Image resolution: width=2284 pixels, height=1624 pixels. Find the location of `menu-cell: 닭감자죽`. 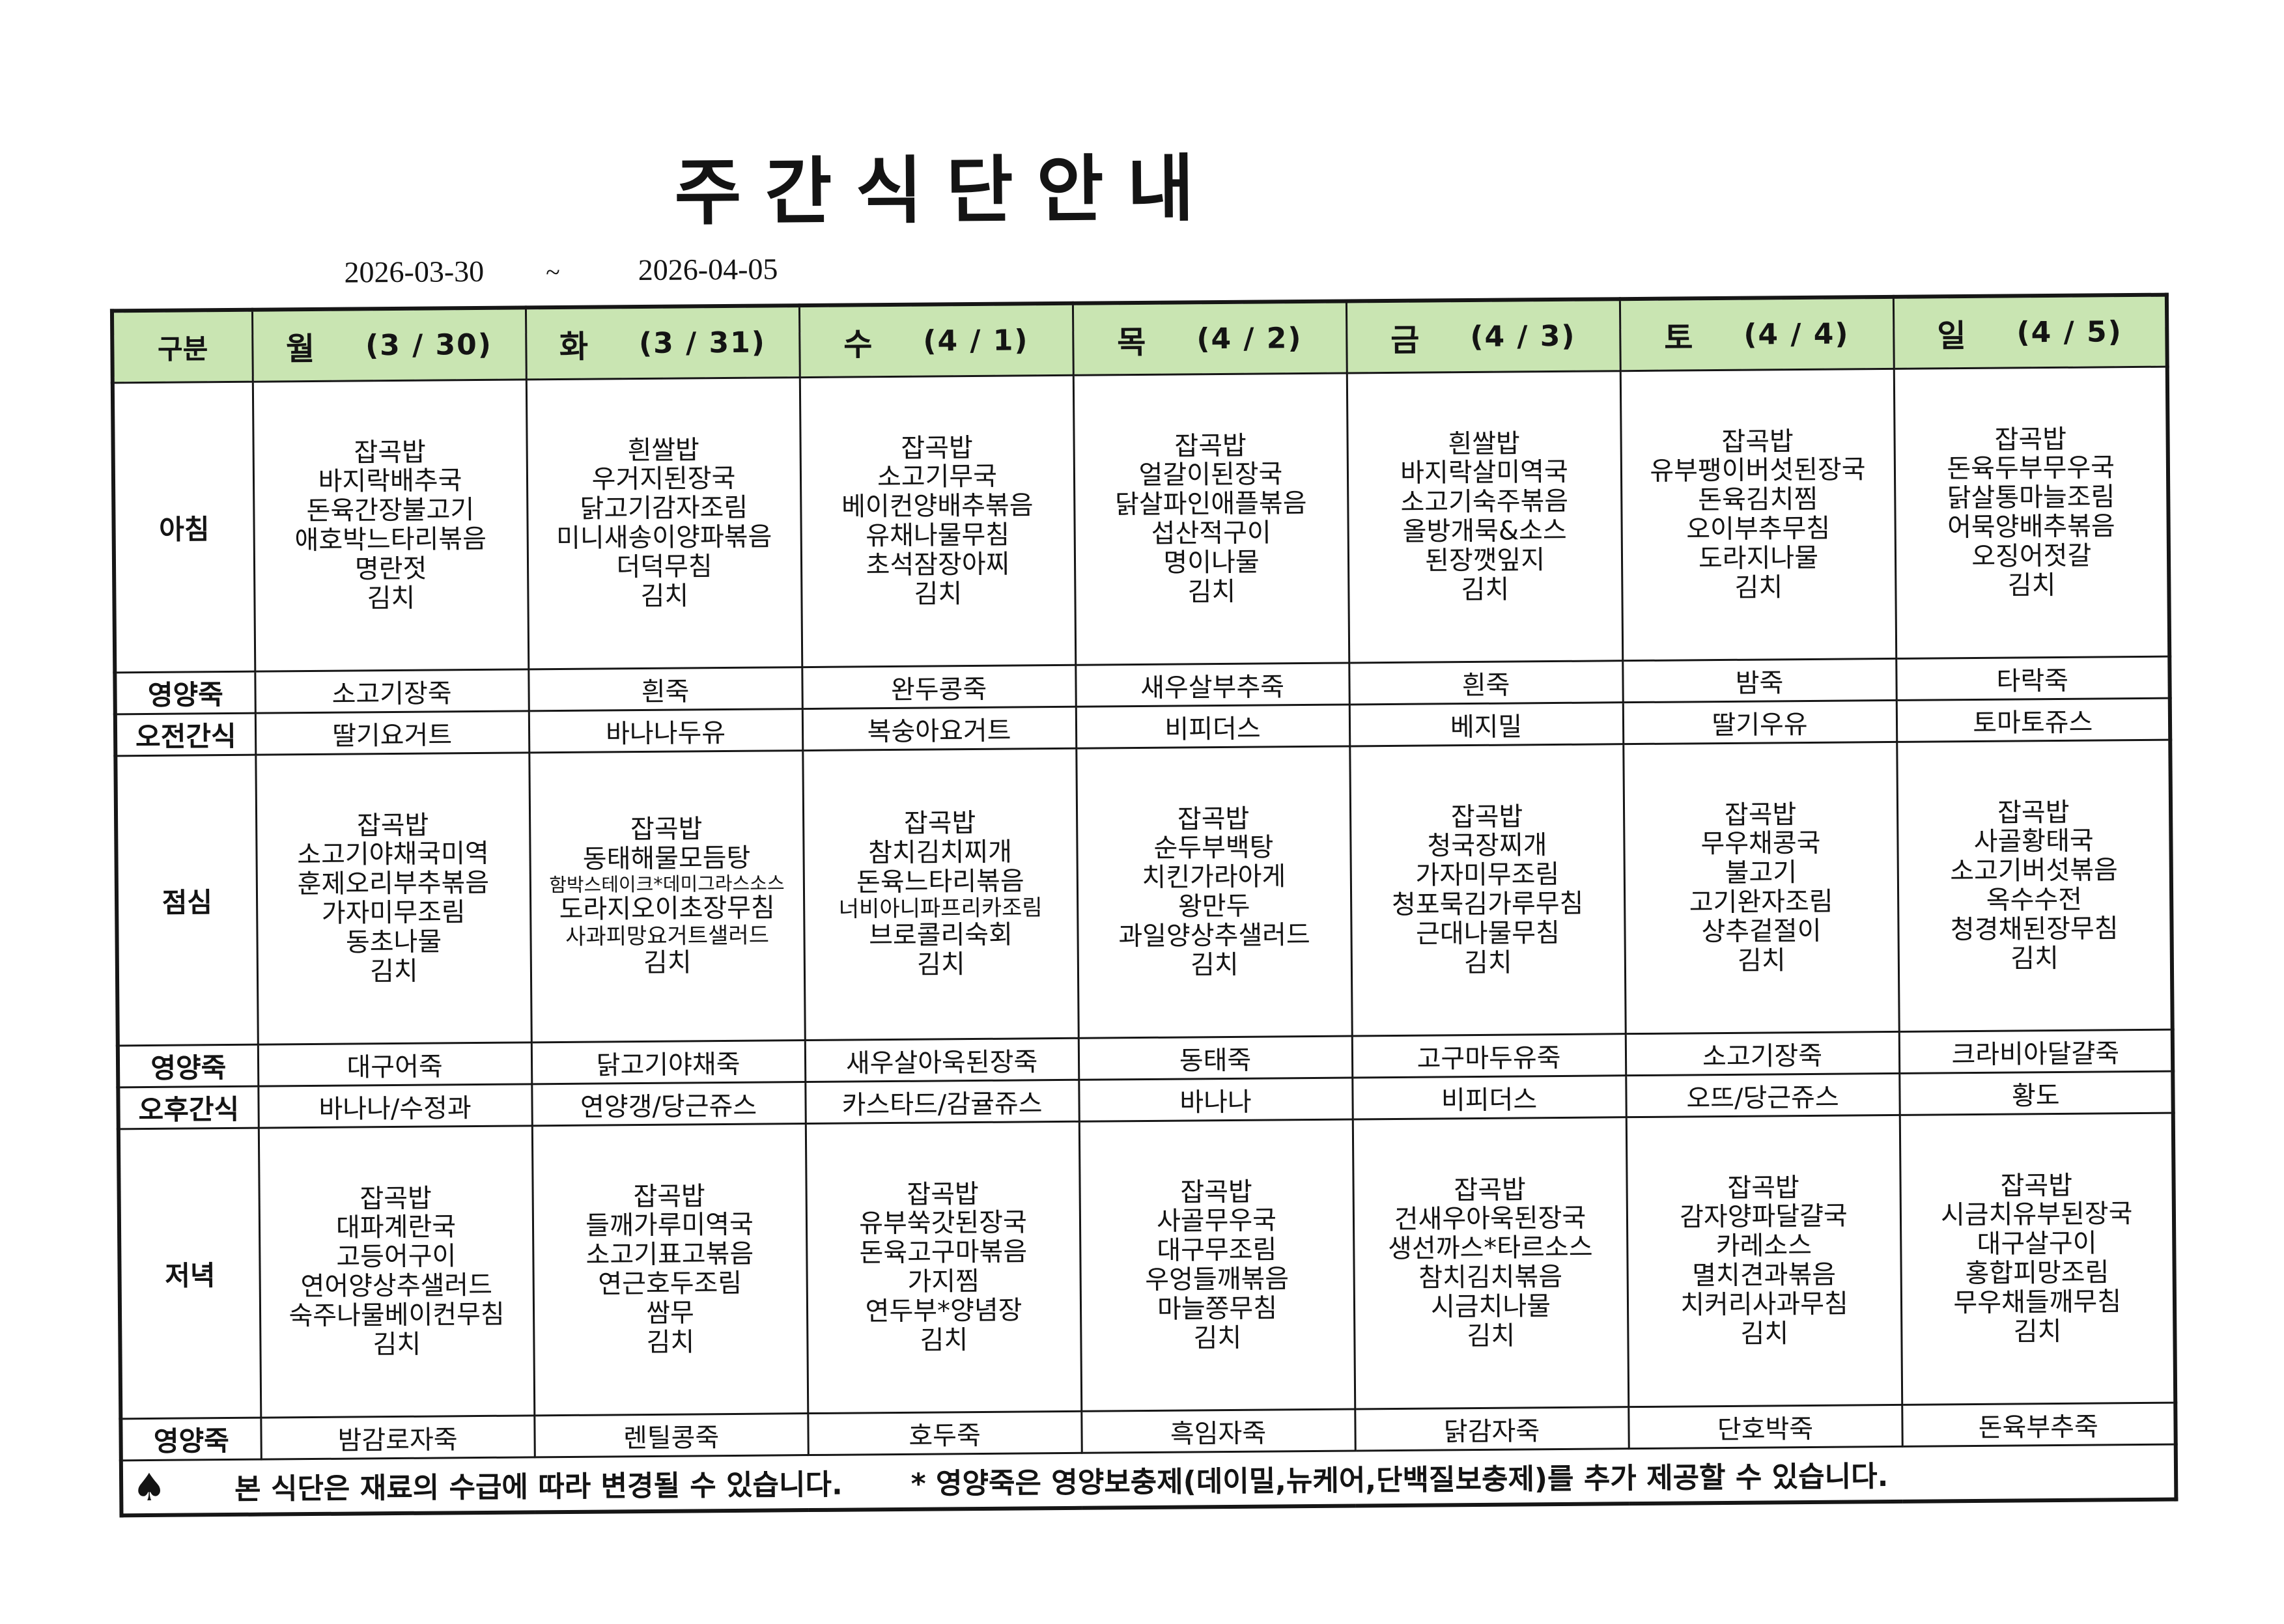

menu-cell: 닭감자죽 is located at coordinates (1491, 1429).